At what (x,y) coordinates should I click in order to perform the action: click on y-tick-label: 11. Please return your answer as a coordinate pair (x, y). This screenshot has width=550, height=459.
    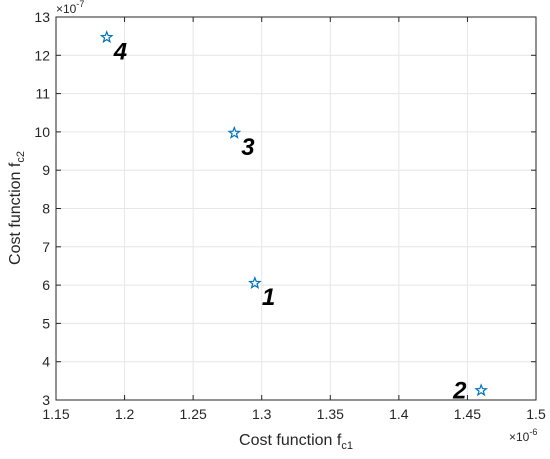
    Looking at the image, I should click on (42, 94).